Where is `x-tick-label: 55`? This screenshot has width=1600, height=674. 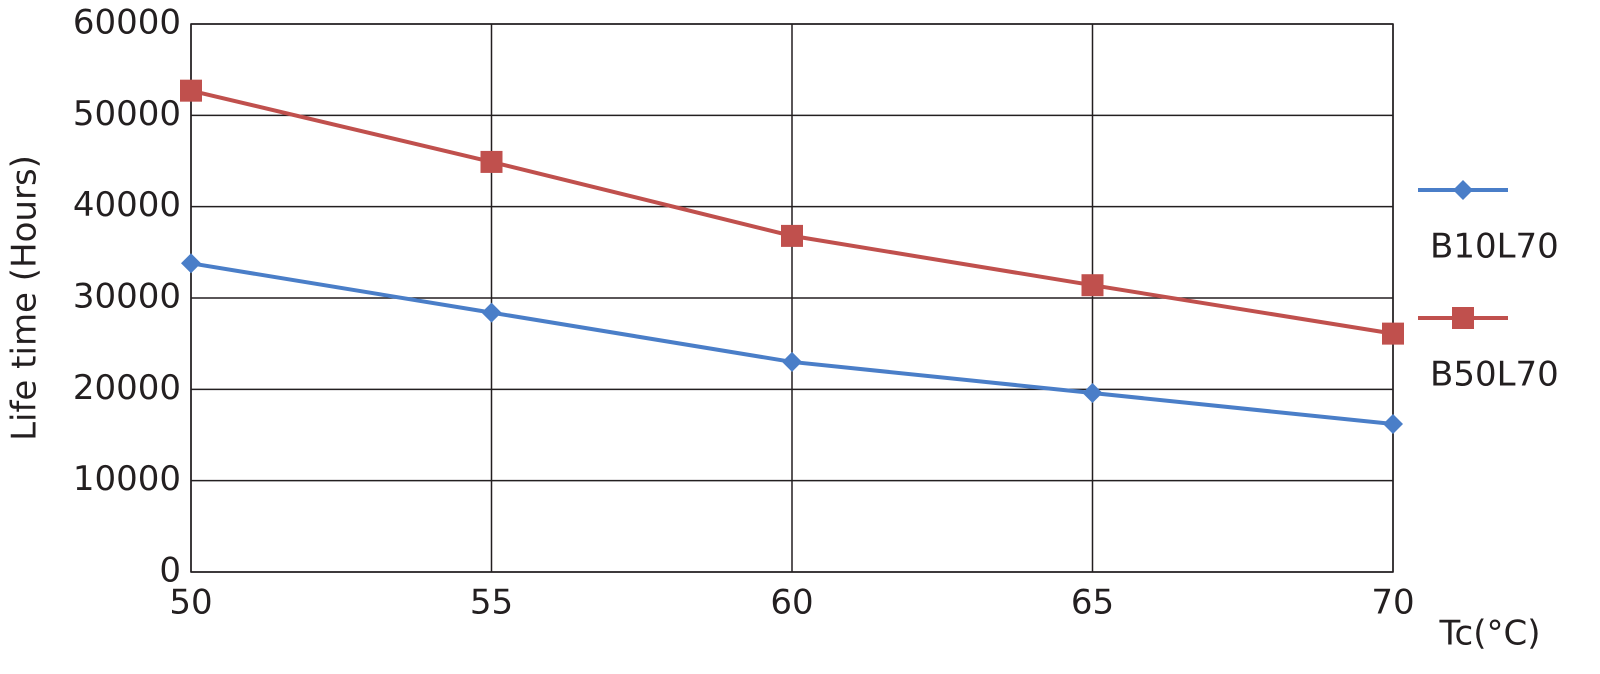 x-tick-label: 55 is located at coordinates (491, 603).